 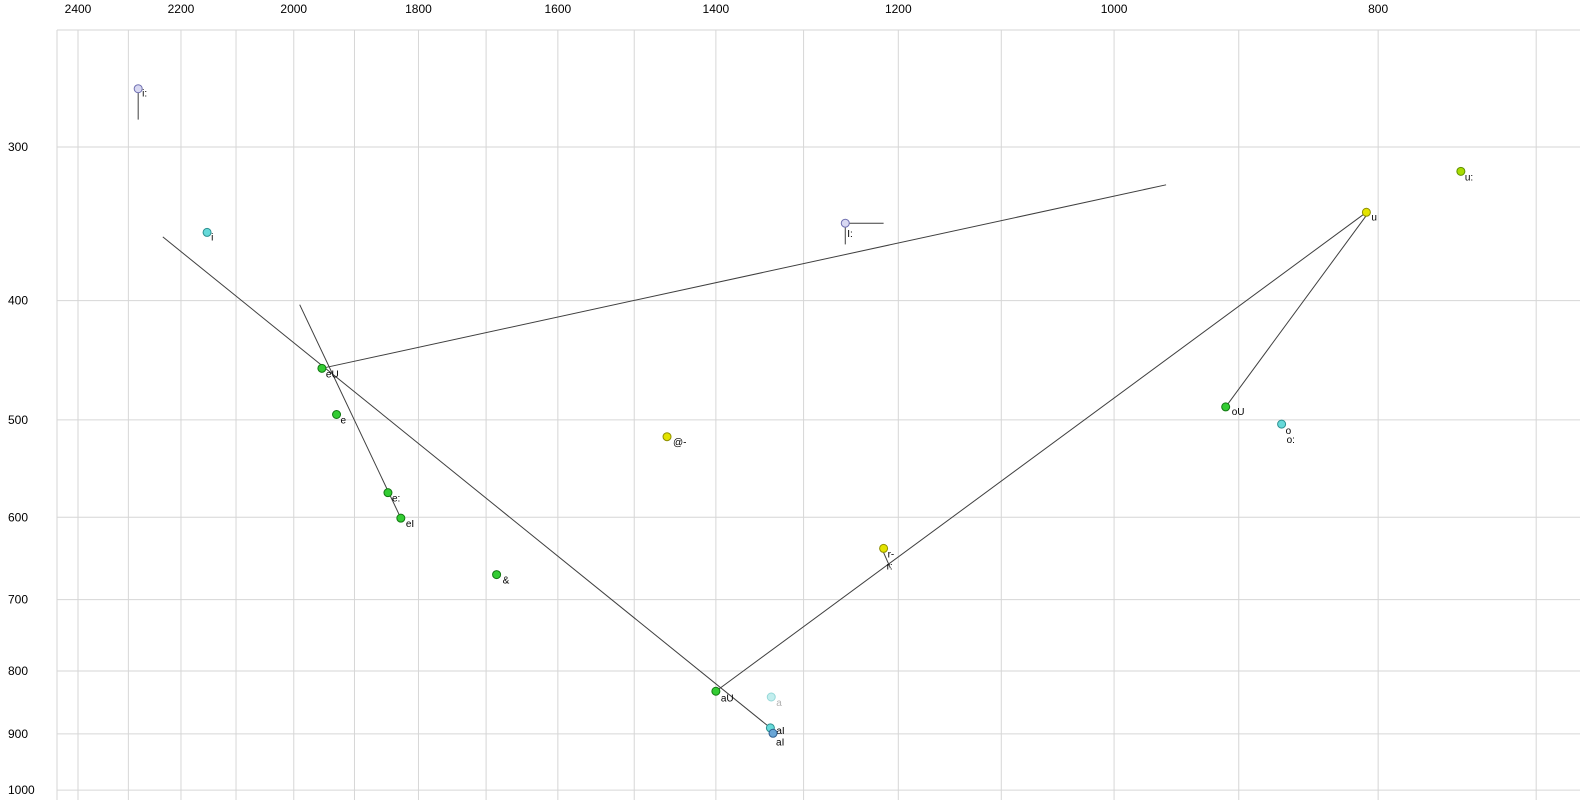 I want to click on vowel-label: r-, so click(x=891, y=554).